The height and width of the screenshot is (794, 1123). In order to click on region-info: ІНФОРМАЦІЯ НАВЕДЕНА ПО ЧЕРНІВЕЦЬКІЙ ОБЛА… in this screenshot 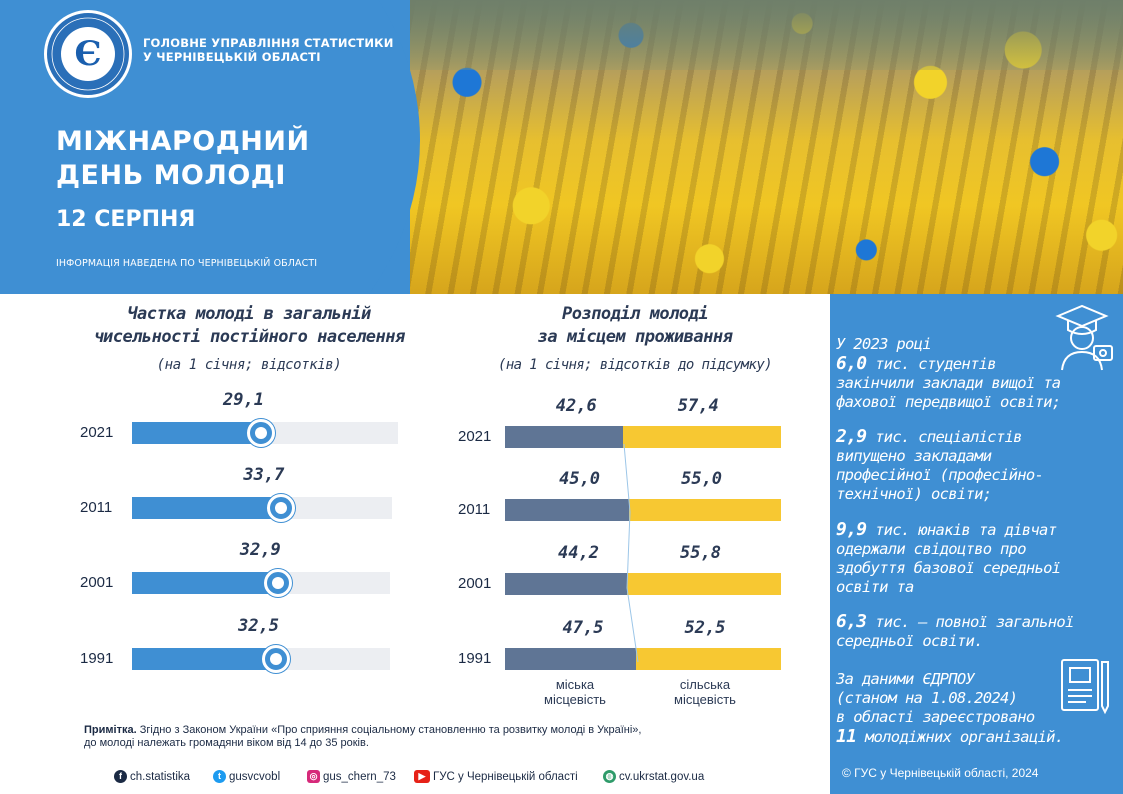, I will do `click(187, 263)`.